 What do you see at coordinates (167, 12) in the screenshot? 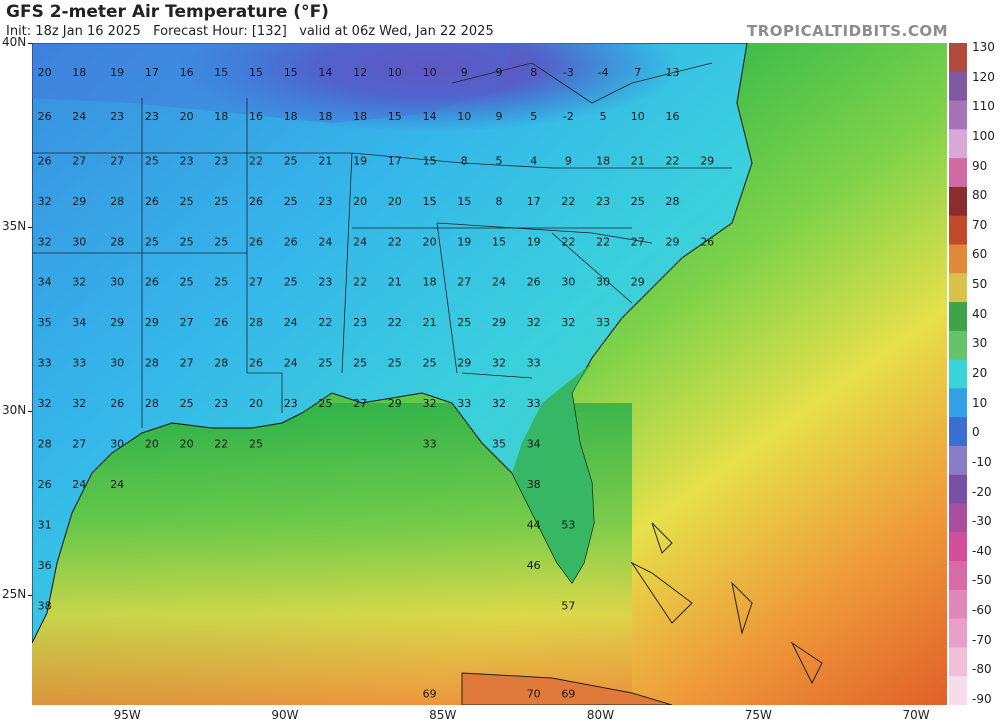
I see `map-title: GFS 2-meter Air Temperature (°F)` at bounding box center [167, 12].